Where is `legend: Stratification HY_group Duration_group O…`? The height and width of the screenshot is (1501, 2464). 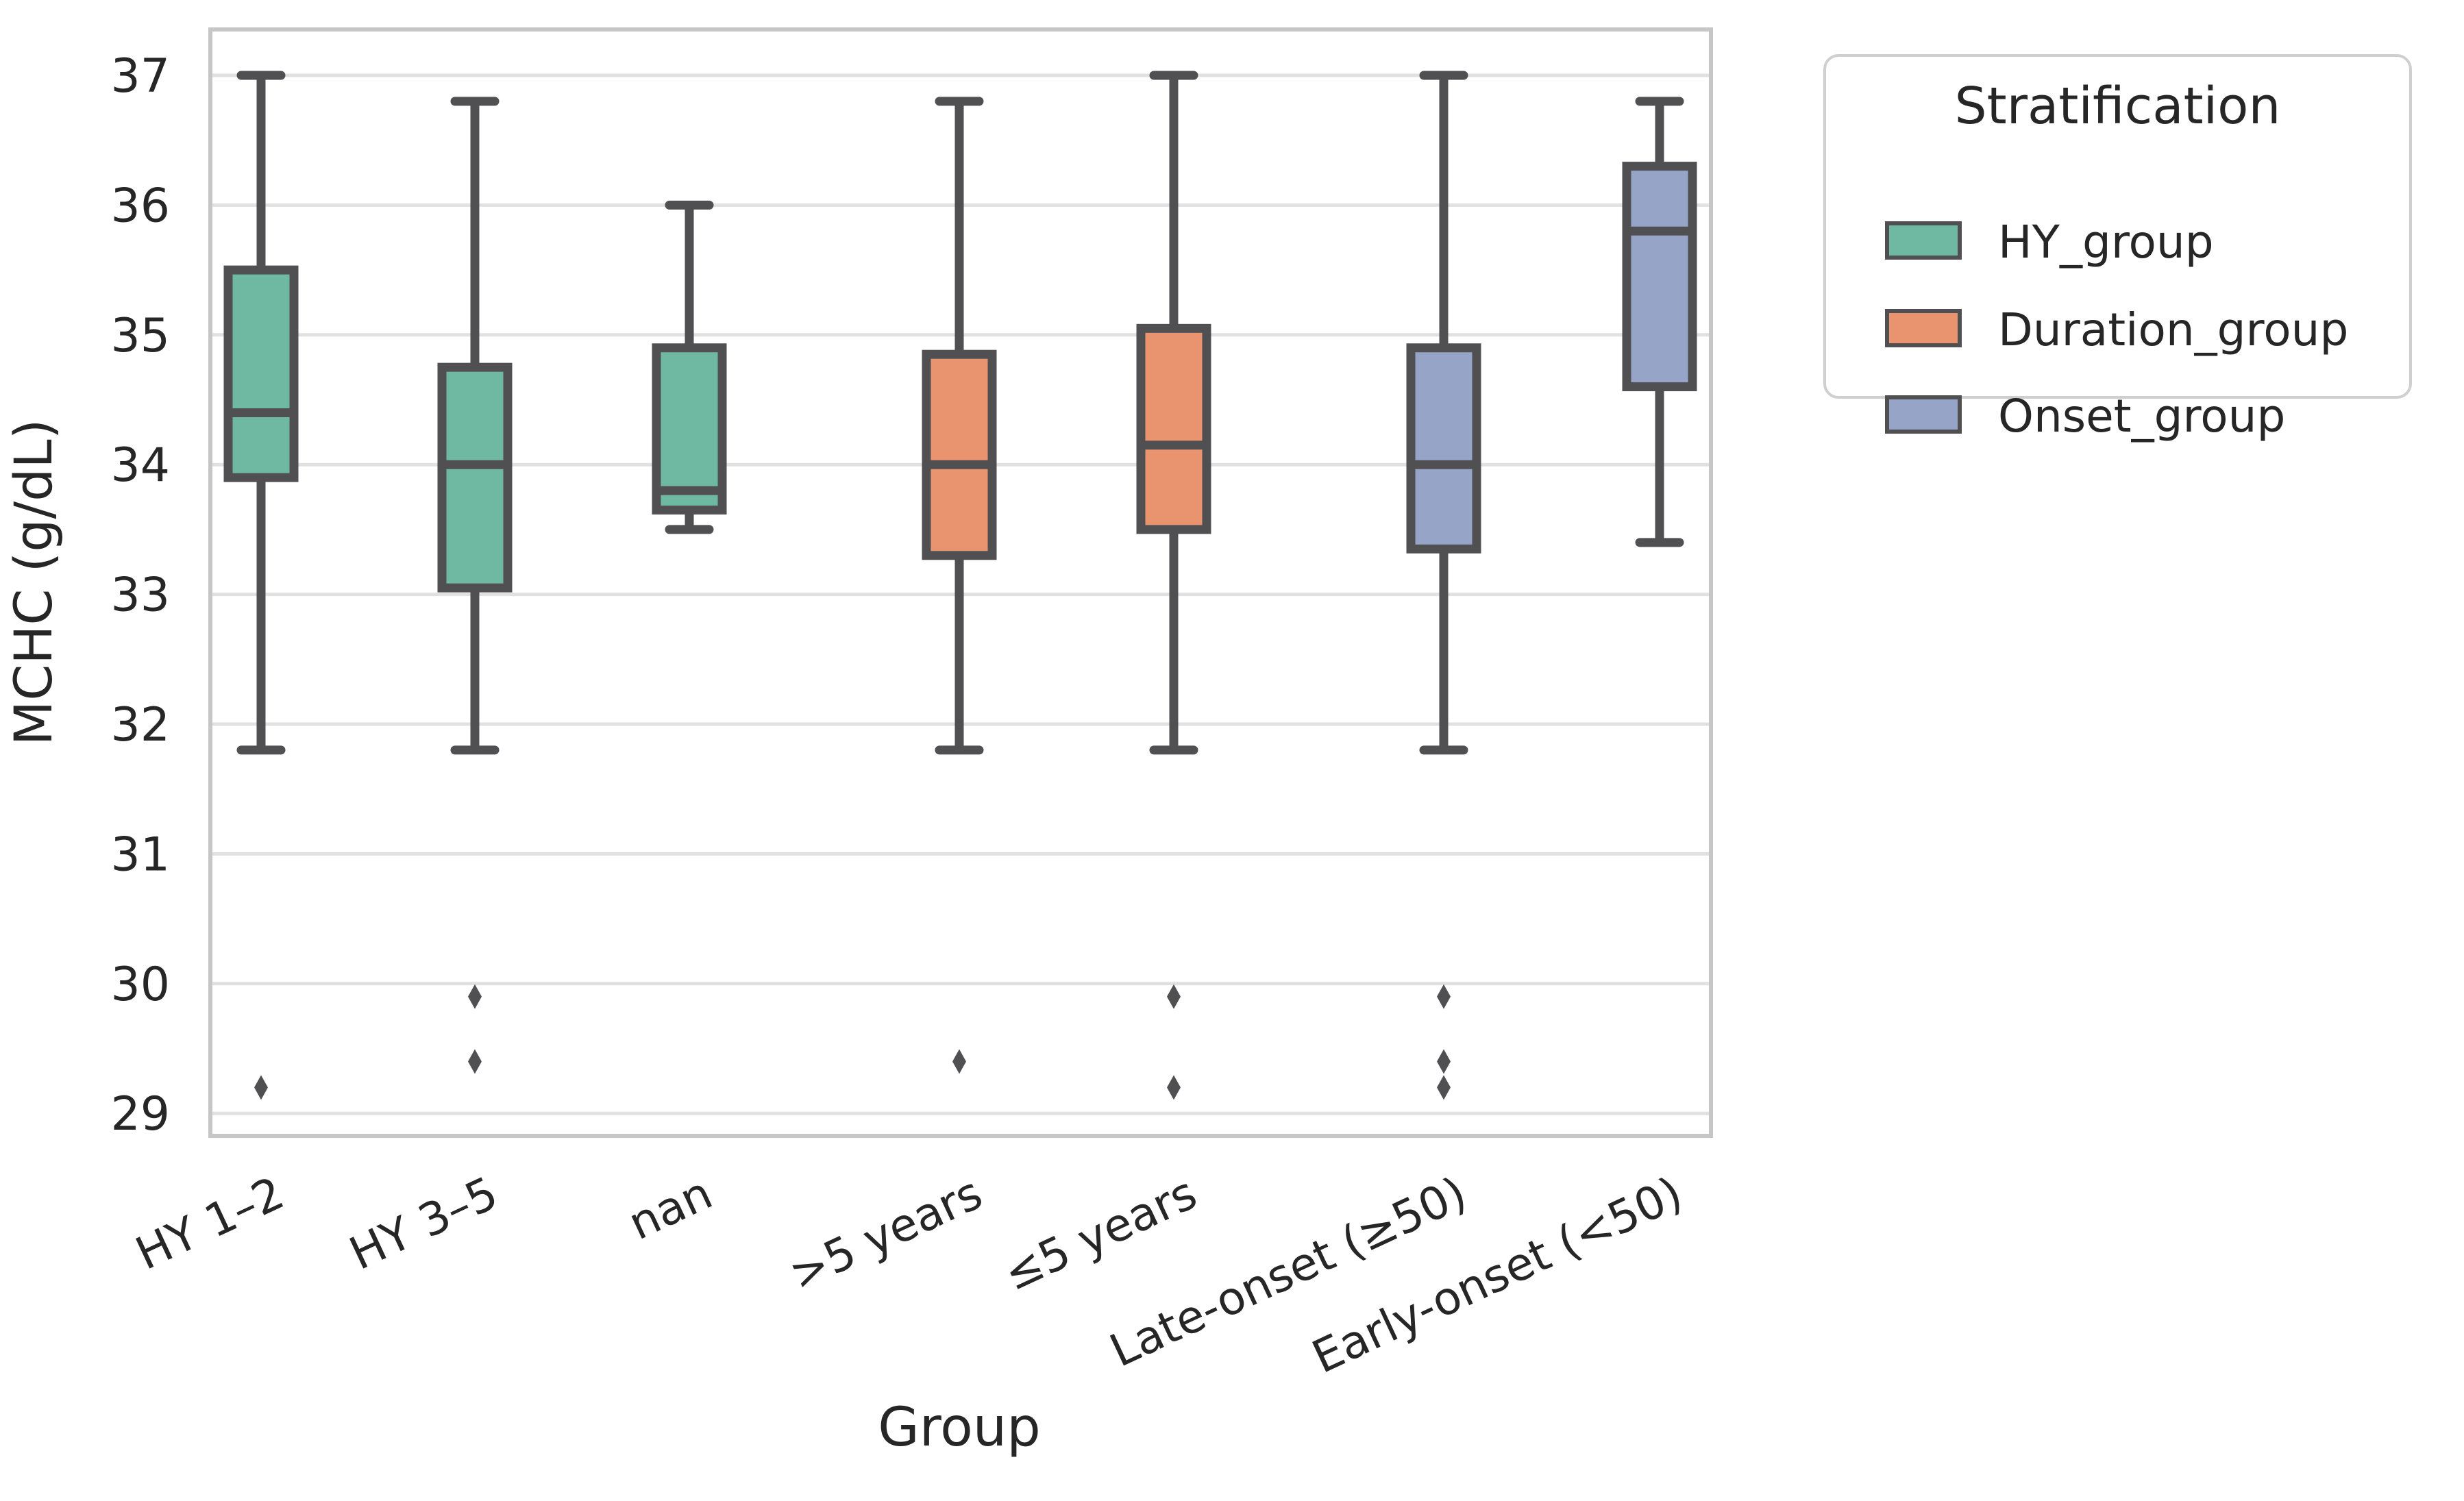 legend: Stratification HY_group Duration_group O… is located at coordinates (2117, 248).